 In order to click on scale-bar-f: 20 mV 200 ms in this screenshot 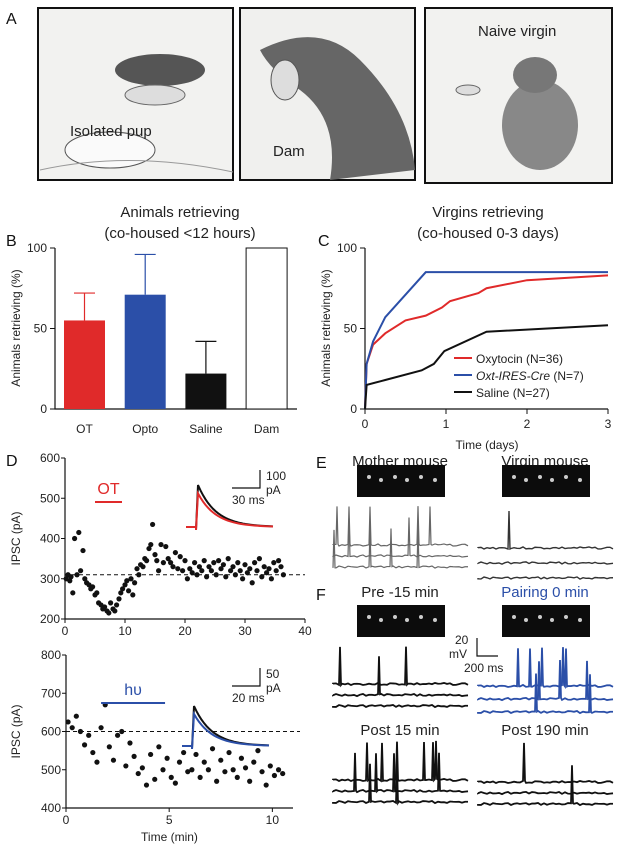, I will do `click(476, 654)`.